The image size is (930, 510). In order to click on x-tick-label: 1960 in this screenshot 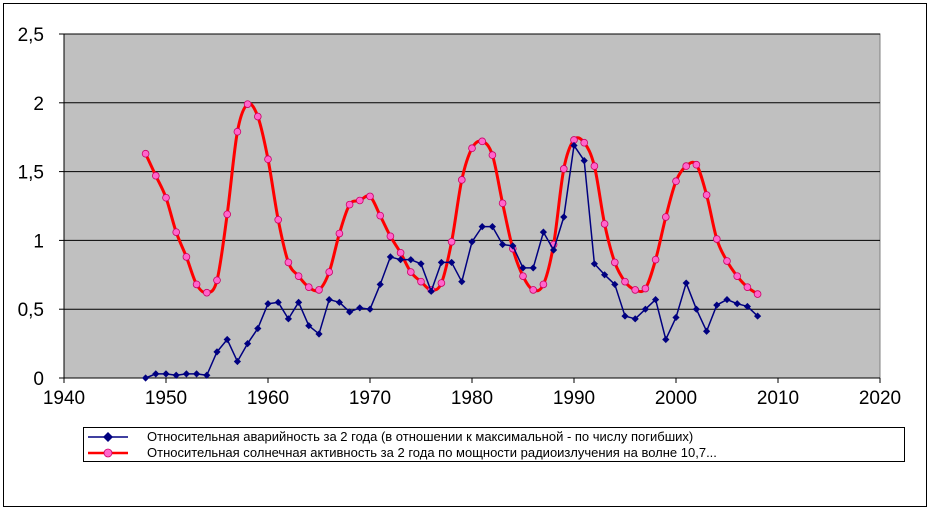, I will do `click(268, 398)`.